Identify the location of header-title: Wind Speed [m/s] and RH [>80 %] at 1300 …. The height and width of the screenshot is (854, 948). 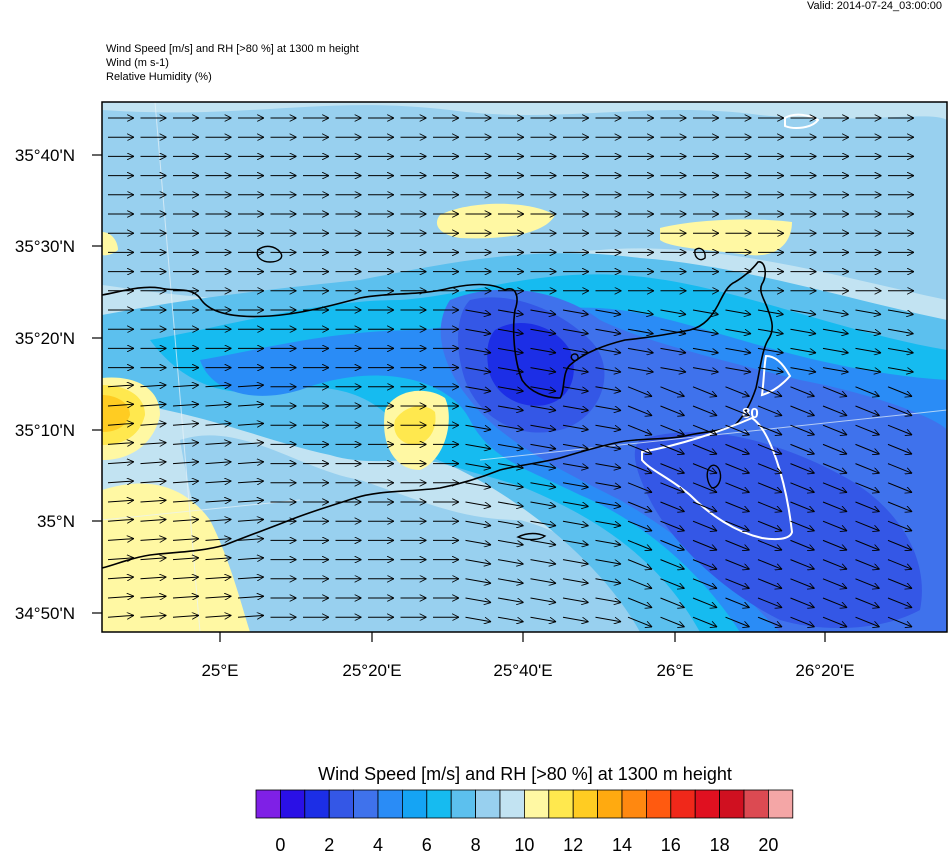
(232, 49).